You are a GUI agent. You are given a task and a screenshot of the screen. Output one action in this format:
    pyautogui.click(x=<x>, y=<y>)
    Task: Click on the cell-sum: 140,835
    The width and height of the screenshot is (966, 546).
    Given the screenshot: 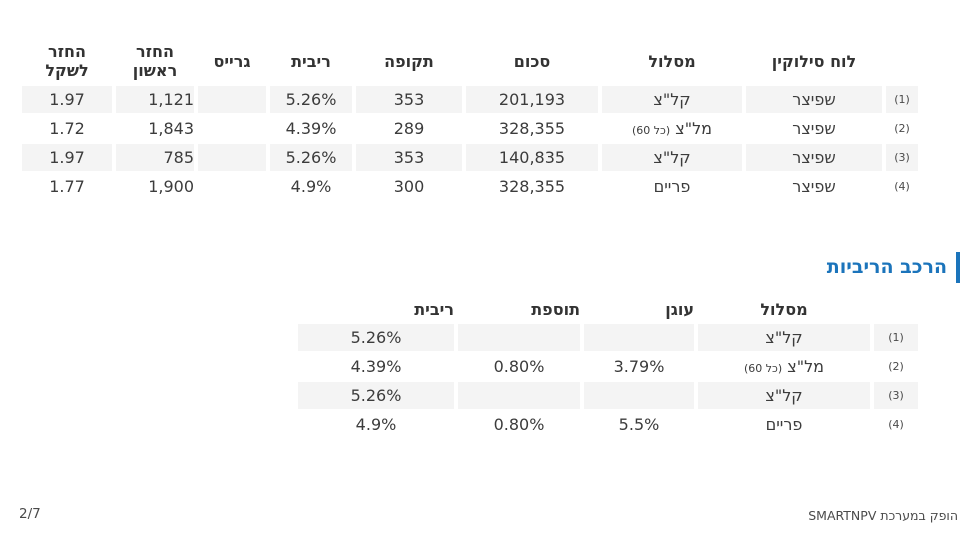 What is the action you would take?
    pyautogui.click(x=532, y=157)
    